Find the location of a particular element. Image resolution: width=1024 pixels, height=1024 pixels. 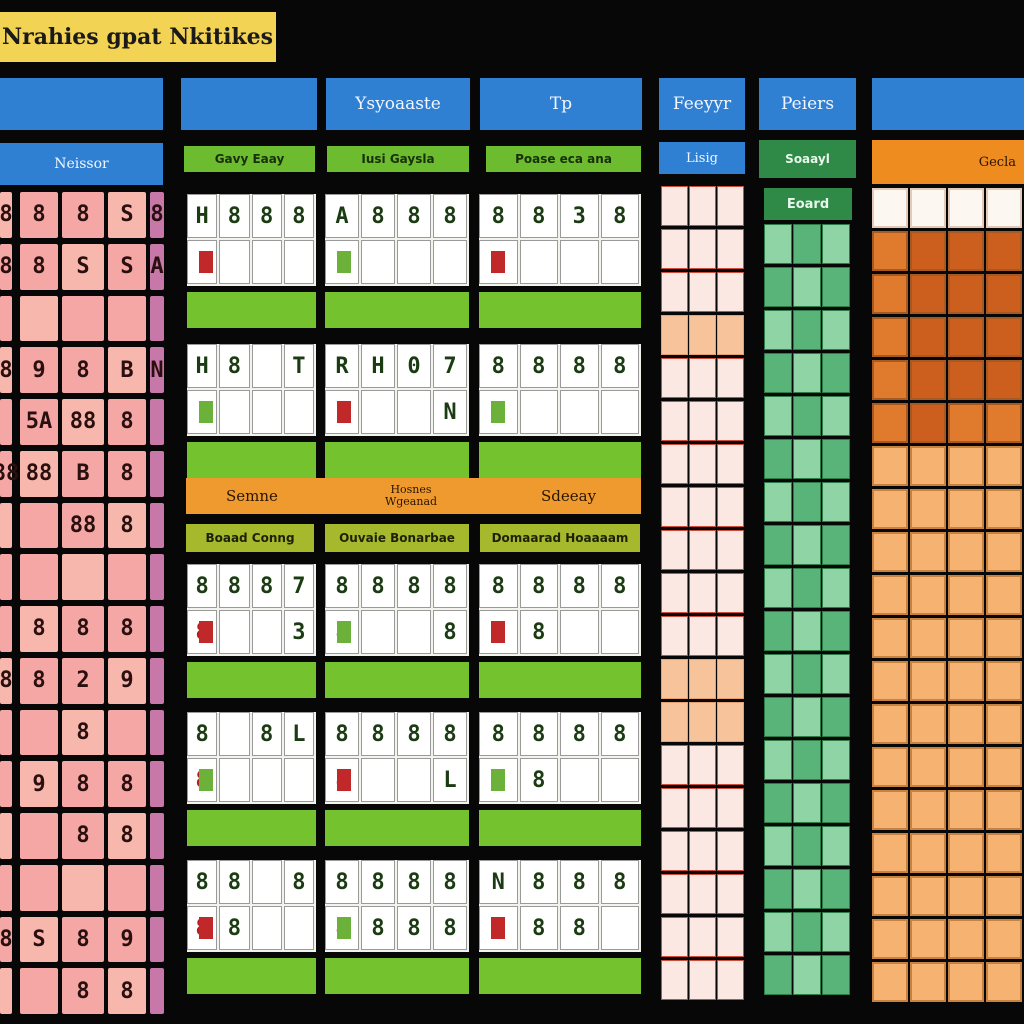

pink-cell: 2 is located at coordinates (83, 680).